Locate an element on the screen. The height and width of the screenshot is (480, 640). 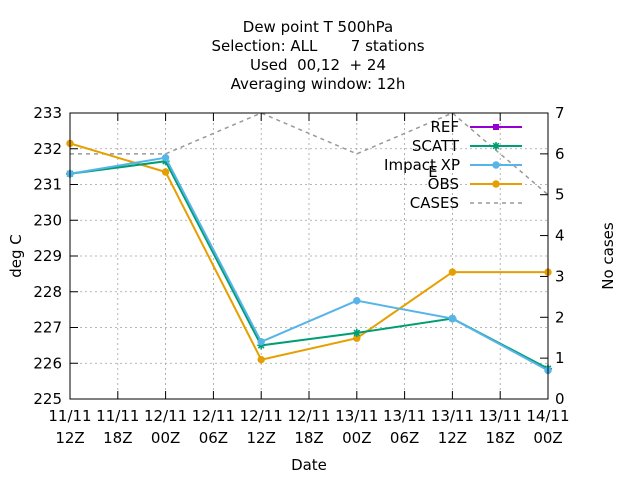
y-tick-label: 226 is located at coordinates (47, 363).